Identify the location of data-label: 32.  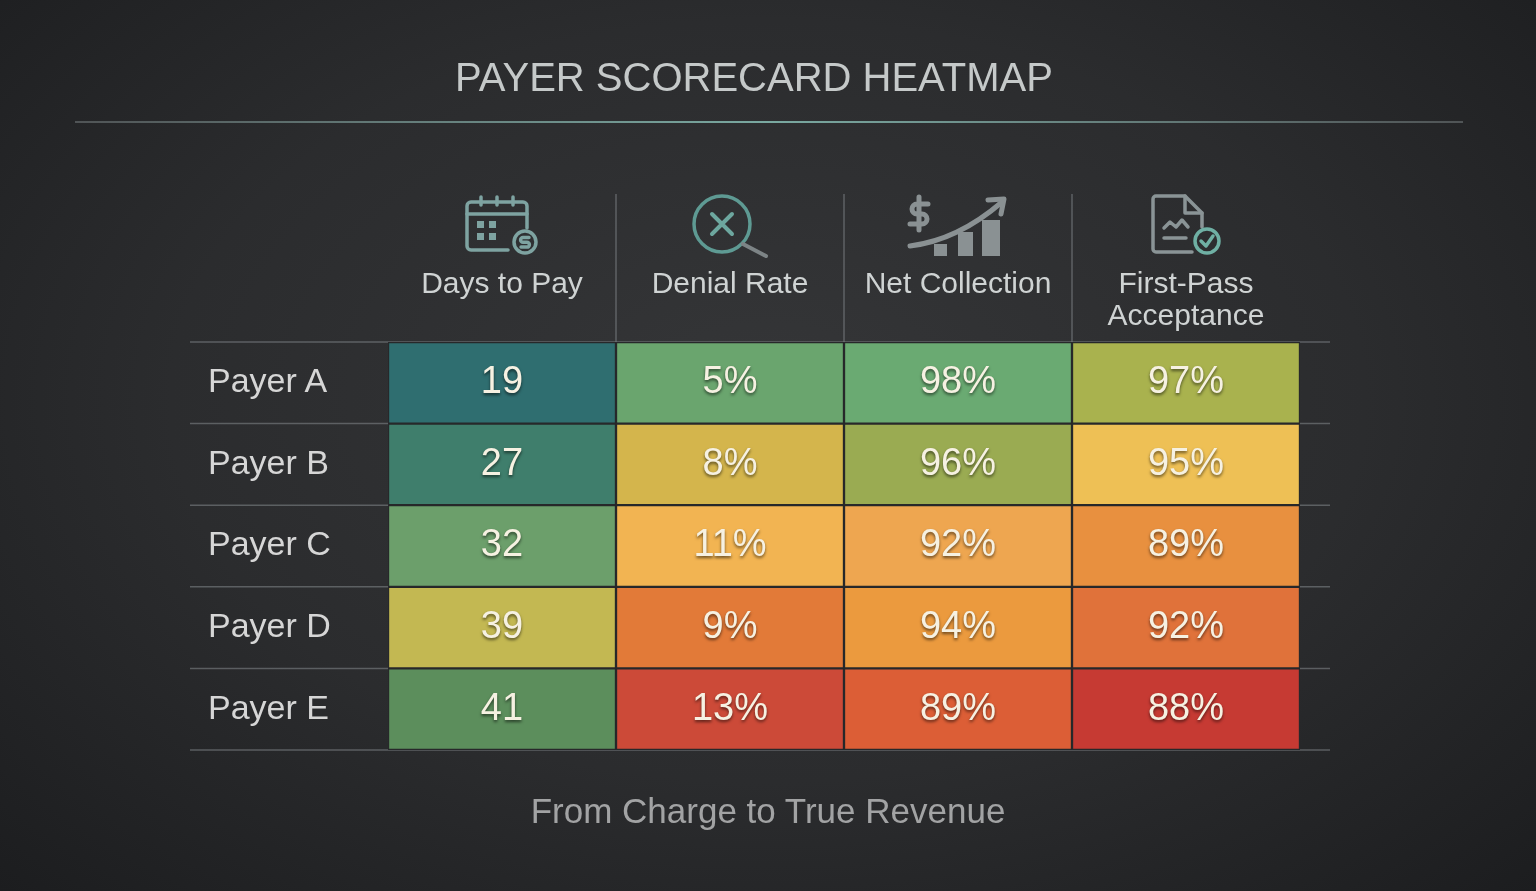
(502, 543).